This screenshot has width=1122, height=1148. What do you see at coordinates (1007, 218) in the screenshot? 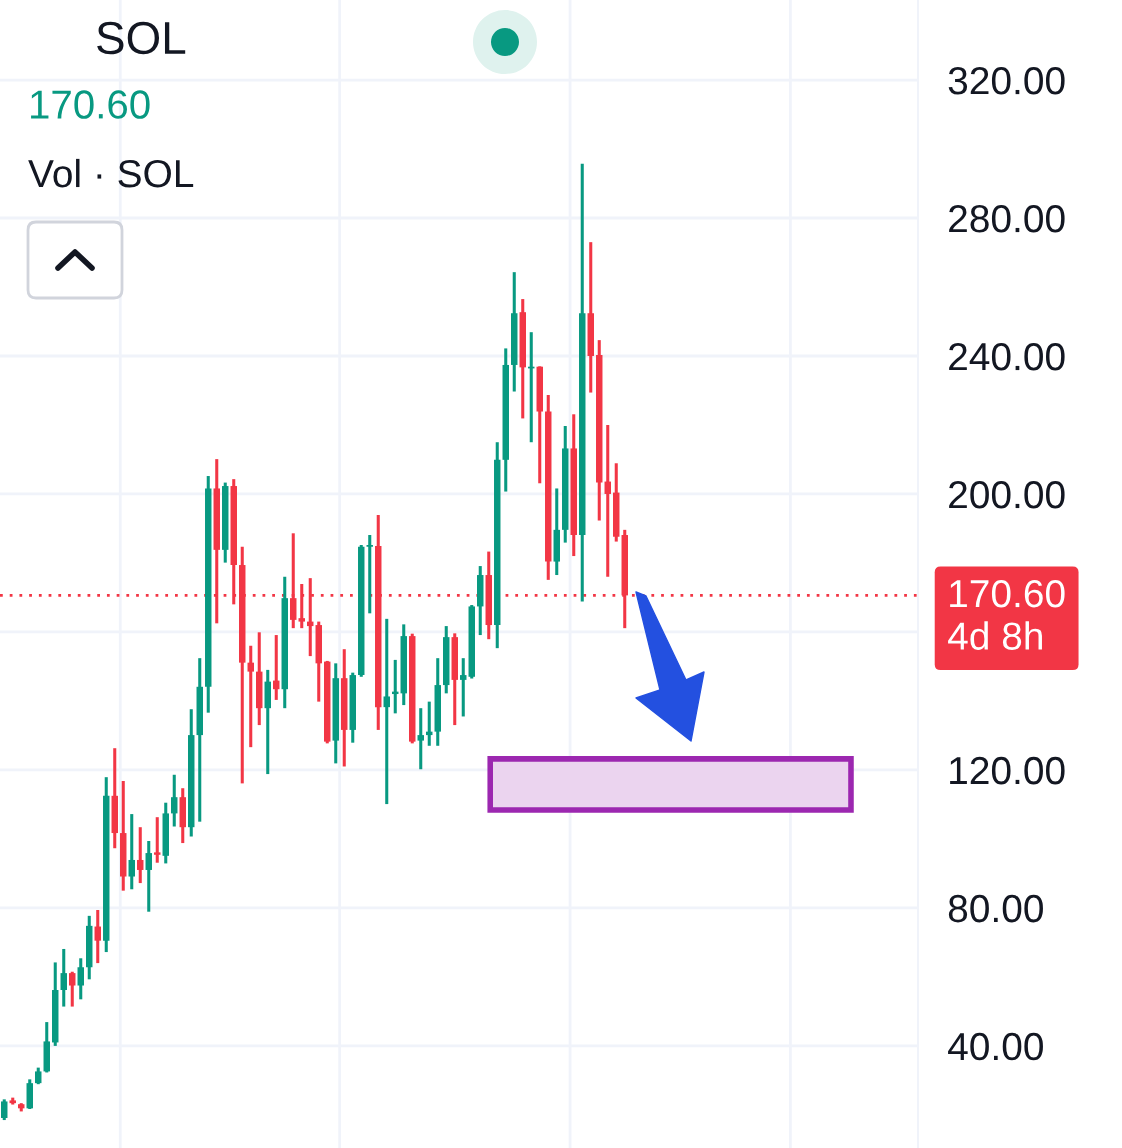
I see `y-tick-label: 280.00` at bounding box center [1007, 218].